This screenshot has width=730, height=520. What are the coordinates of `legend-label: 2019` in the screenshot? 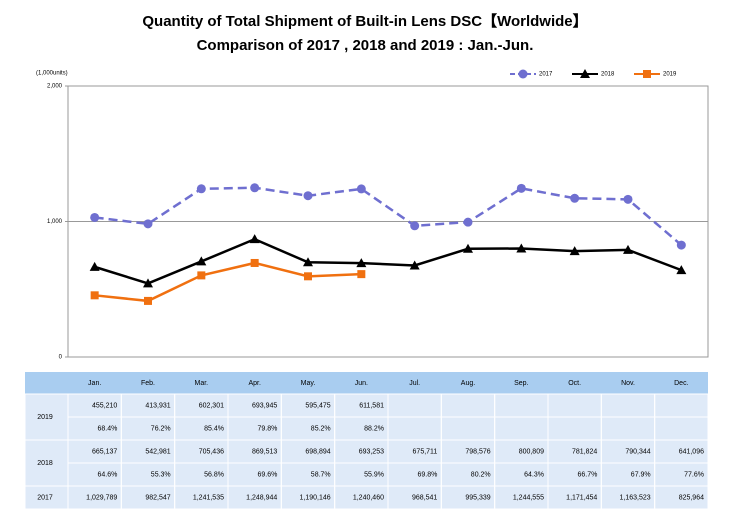 It's located at (670, 75).